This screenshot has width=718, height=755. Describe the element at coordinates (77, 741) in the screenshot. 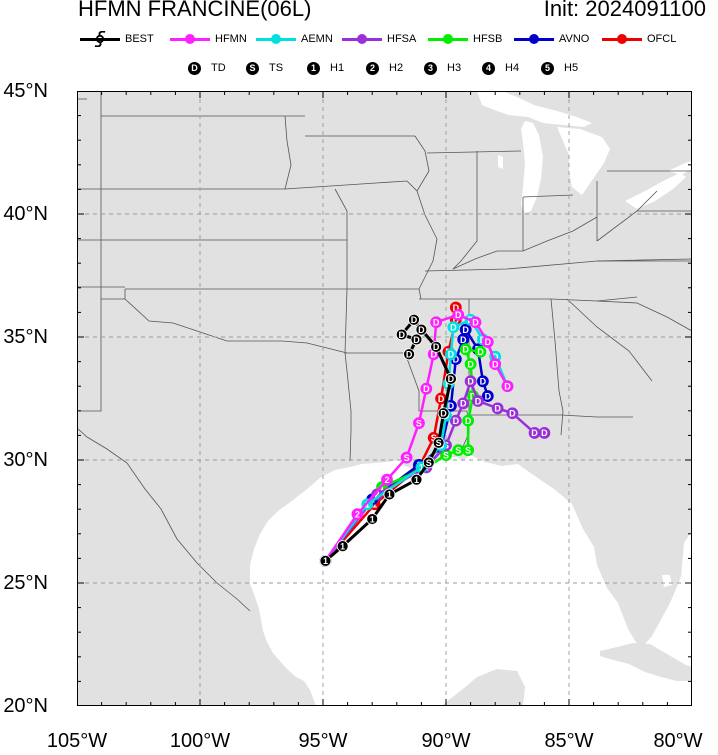

I see `longitude-label: 105°W` at that location.